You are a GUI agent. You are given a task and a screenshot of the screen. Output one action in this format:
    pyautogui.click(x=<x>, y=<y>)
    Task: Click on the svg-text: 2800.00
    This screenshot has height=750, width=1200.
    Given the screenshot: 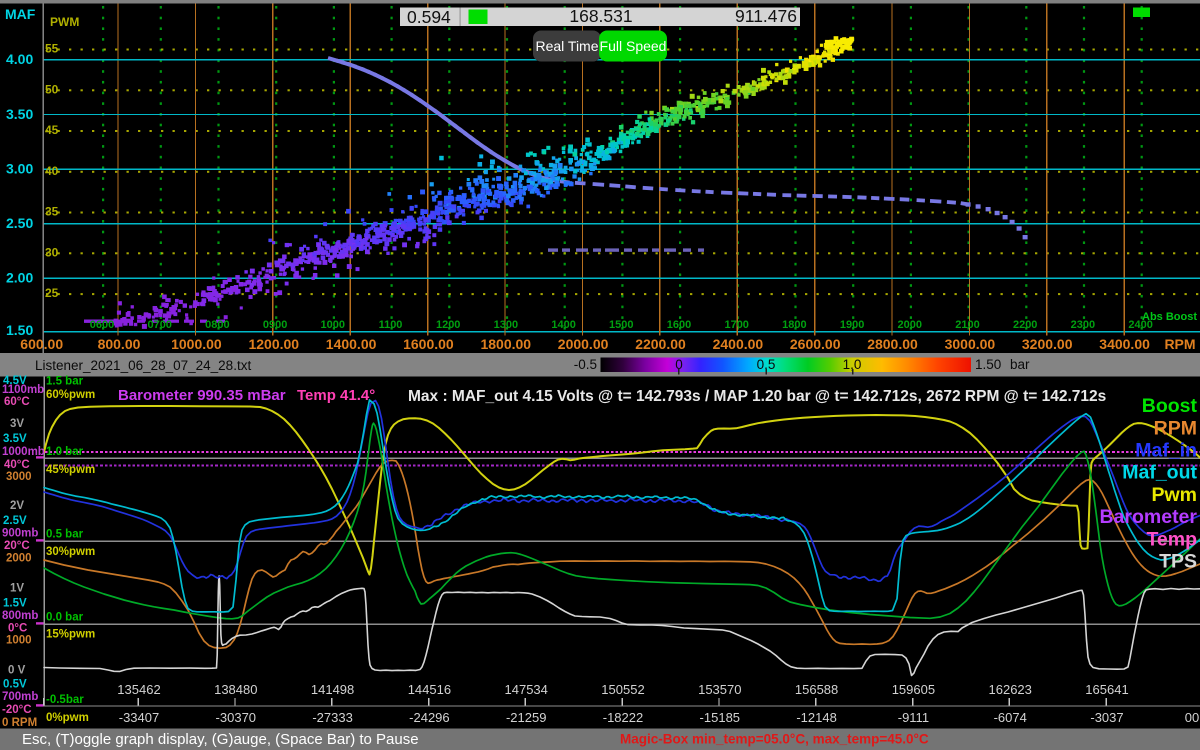 What is the action you would take?
    pyautogui.click(x=892, y=344)
    